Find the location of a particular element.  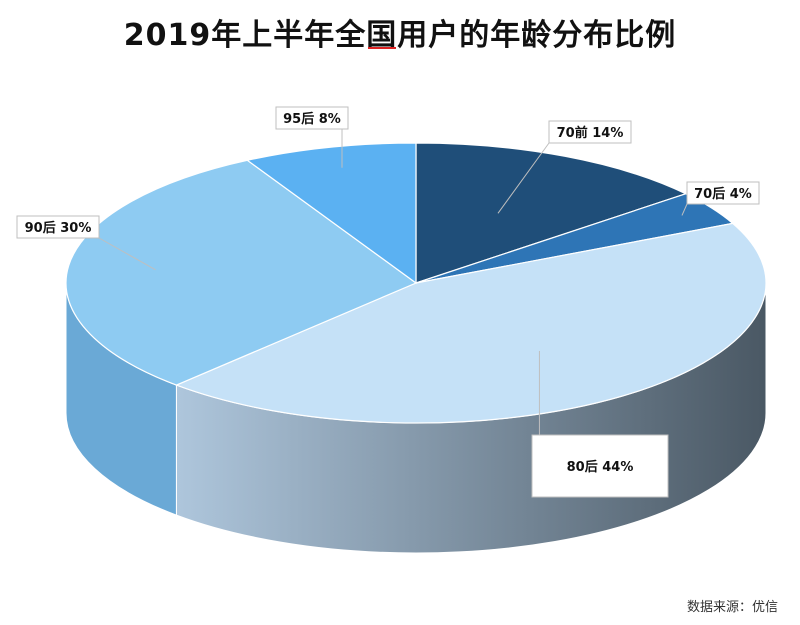

data-source-note: 数据来源：优信 is located at coordinates (732, 607).